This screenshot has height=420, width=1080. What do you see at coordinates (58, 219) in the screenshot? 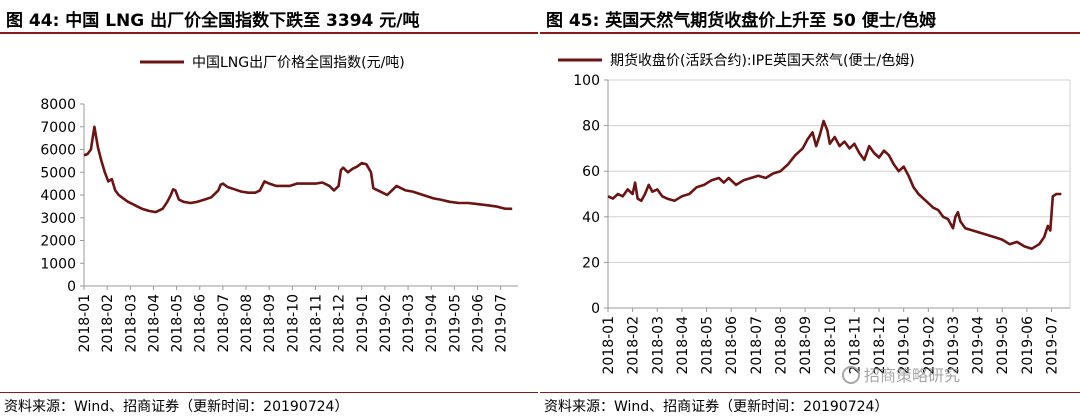
I see `y-tick-label-3: 3000` at bounding box center [58, 219].